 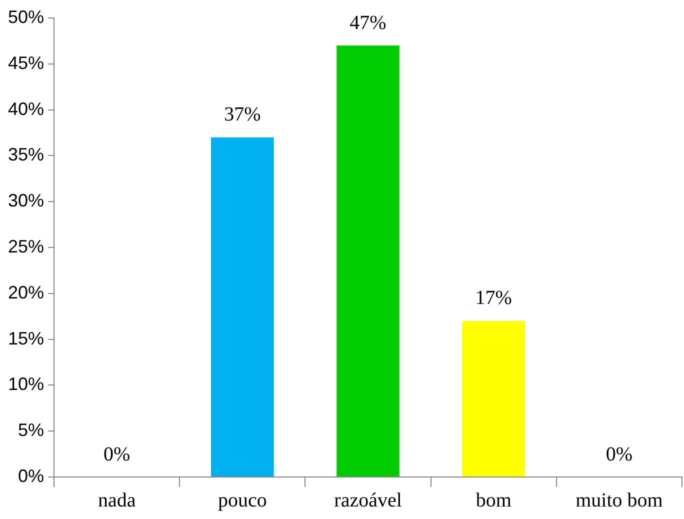 What do you see at coordinates (620, 500) in the screenshot?
I see `x-tick-label: muito bom` at bounding box center [620, 500].